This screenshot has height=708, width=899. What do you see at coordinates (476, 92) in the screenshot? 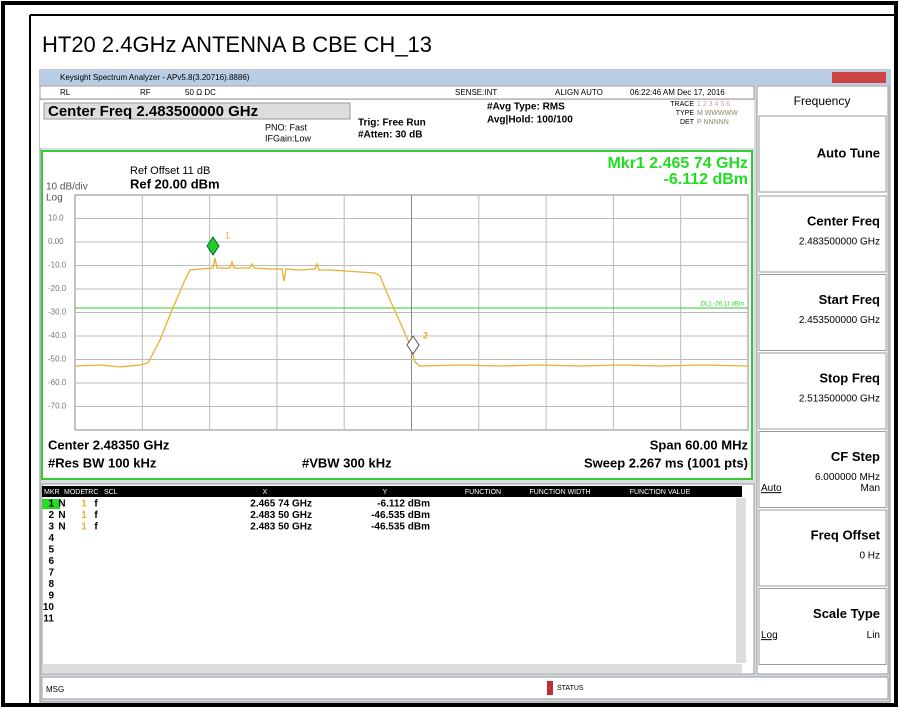
I see `toolbar-sense: SENSE:INT` at bounding box center [476, 92].